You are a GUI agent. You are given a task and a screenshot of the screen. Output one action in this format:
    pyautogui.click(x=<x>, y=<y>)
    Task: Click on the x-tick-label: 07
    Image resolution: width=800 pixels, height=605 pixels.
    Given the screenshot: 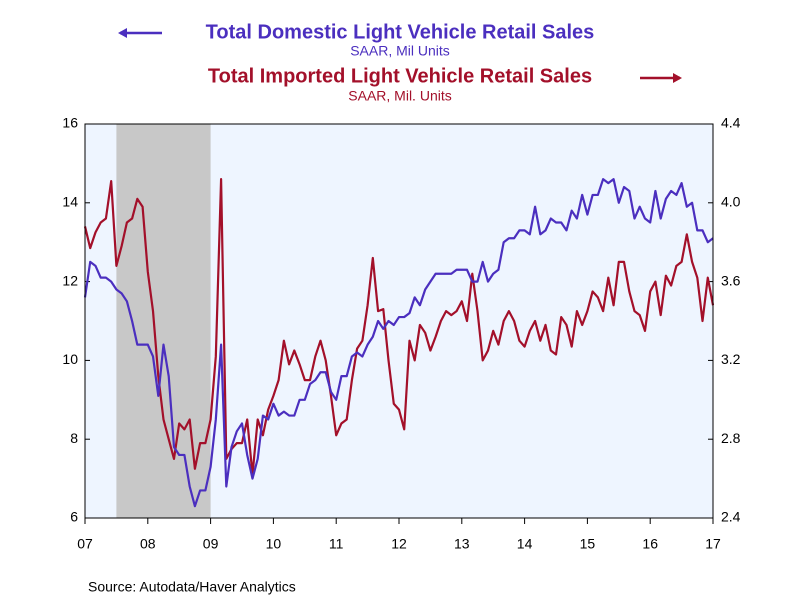 What is the action you would take?
    pyautogui.click(x=85, y=544)
    